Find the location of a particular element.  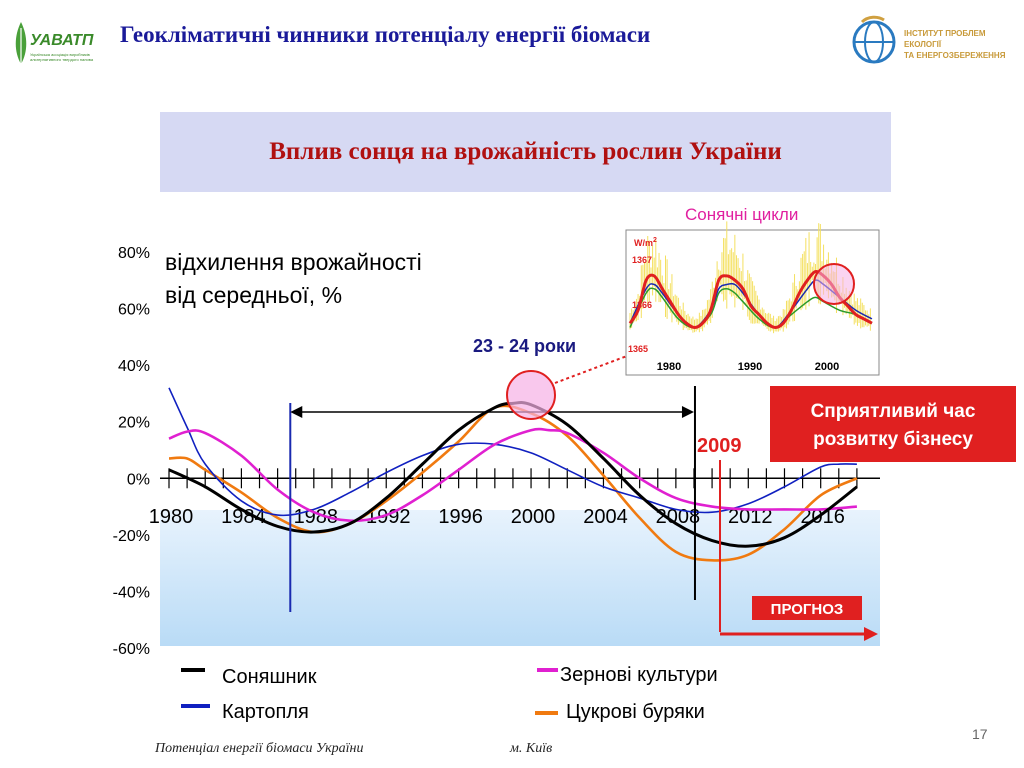

legend-item-grains: Зернові культури is located at coordinates (627, 675).